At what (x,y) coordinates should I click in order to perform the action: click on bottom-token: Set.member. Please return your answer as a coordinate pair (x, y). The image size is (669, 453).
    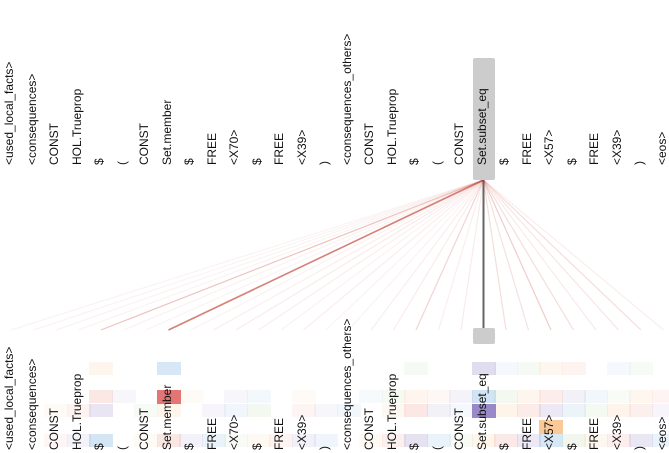
    Looking at the image, I should click on (166, 417).